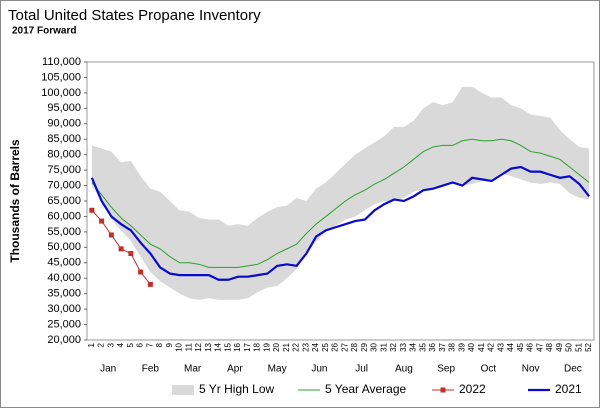 The width and height of the screenshot is (600, 408). What do you see at coordinates (403, 346) in the screenshot?
I see `x-tick-label: 33` at bounding box center [403, 346].